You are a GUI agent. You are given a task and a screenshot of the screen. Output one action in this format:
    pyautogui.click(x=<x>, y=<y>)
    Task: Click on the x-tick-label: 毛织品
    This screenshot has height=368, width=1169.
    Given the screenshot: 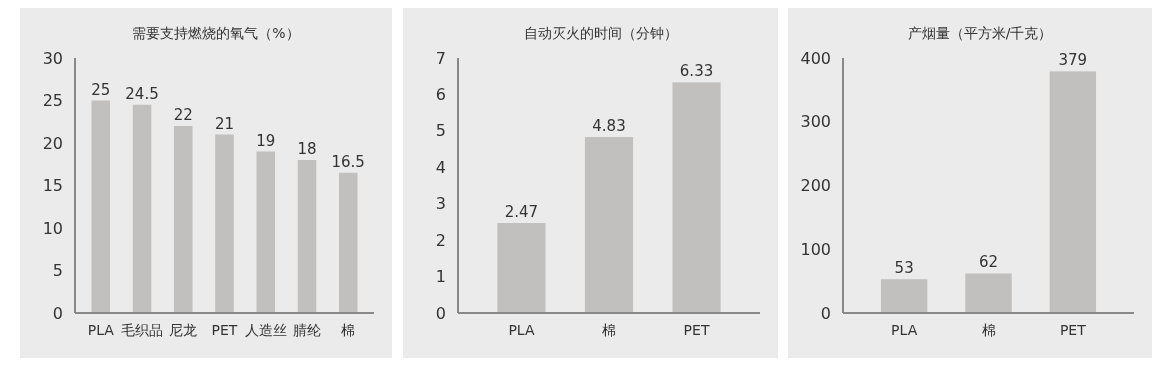 What is the action you would take?
    pyautogui.click(x=142, y=330)
    